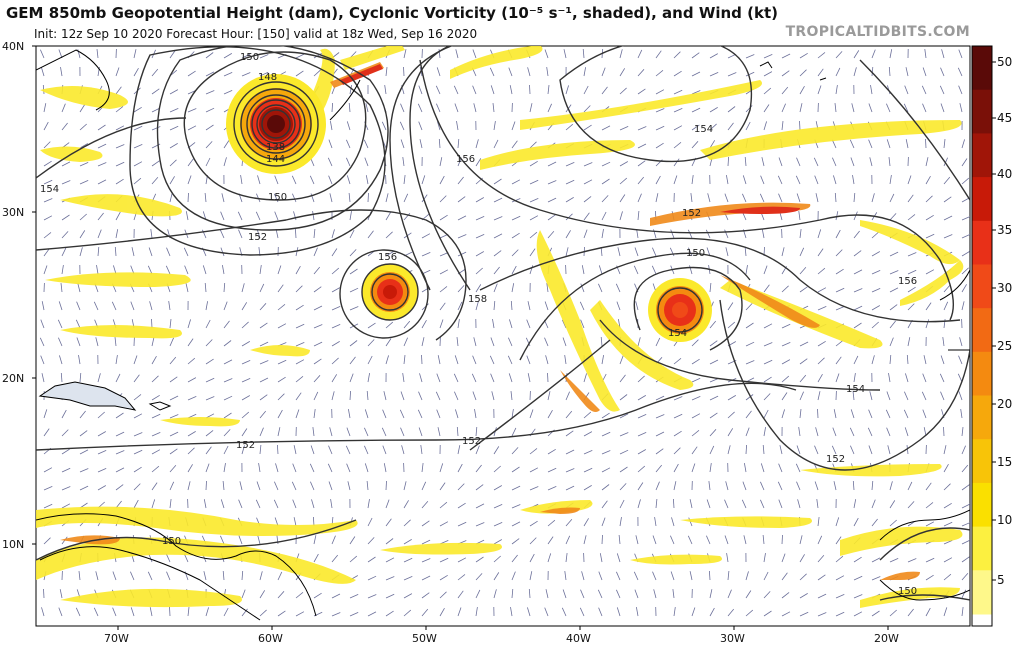 Image resolution: width=1024 pixels, height=648 pixels. I want to click on lon-label: 20W, so click(886, 638).